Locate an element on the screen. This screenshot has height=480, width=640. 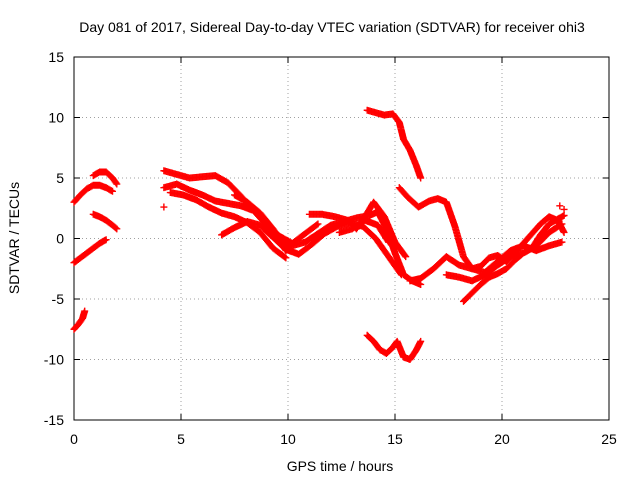
series-arc3 is located at coordinates (90, 251).